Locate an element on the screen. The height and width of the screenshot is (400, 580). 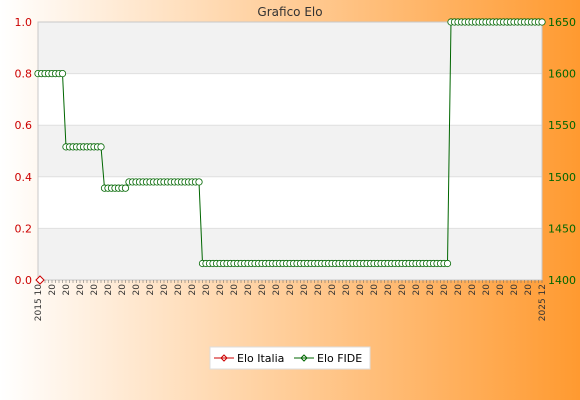
right-axis-tick-label: 1550 is located at coordinates (562, 125).